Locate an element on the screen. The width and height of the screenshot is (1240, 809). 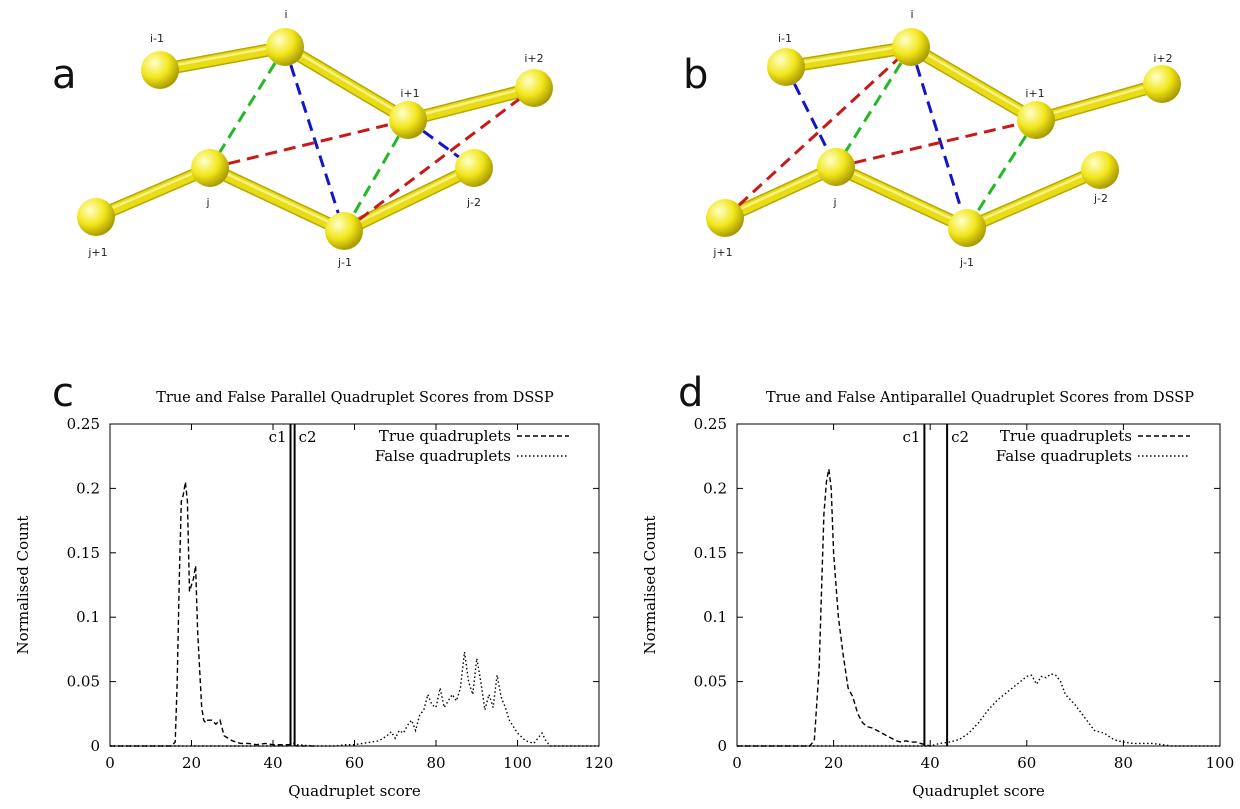
atom-label: i is located at coordinates (285, 14).